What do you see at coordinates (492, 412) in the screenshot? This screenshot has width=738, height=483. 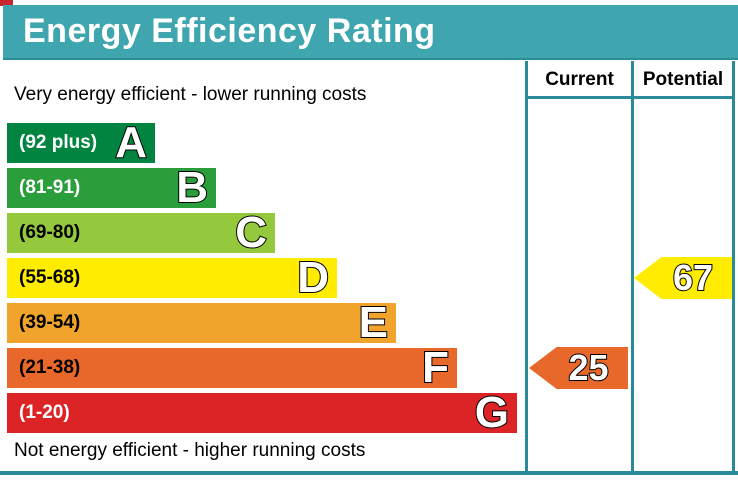 I see `band-g-letter: G` at bounding box center [492, 412].